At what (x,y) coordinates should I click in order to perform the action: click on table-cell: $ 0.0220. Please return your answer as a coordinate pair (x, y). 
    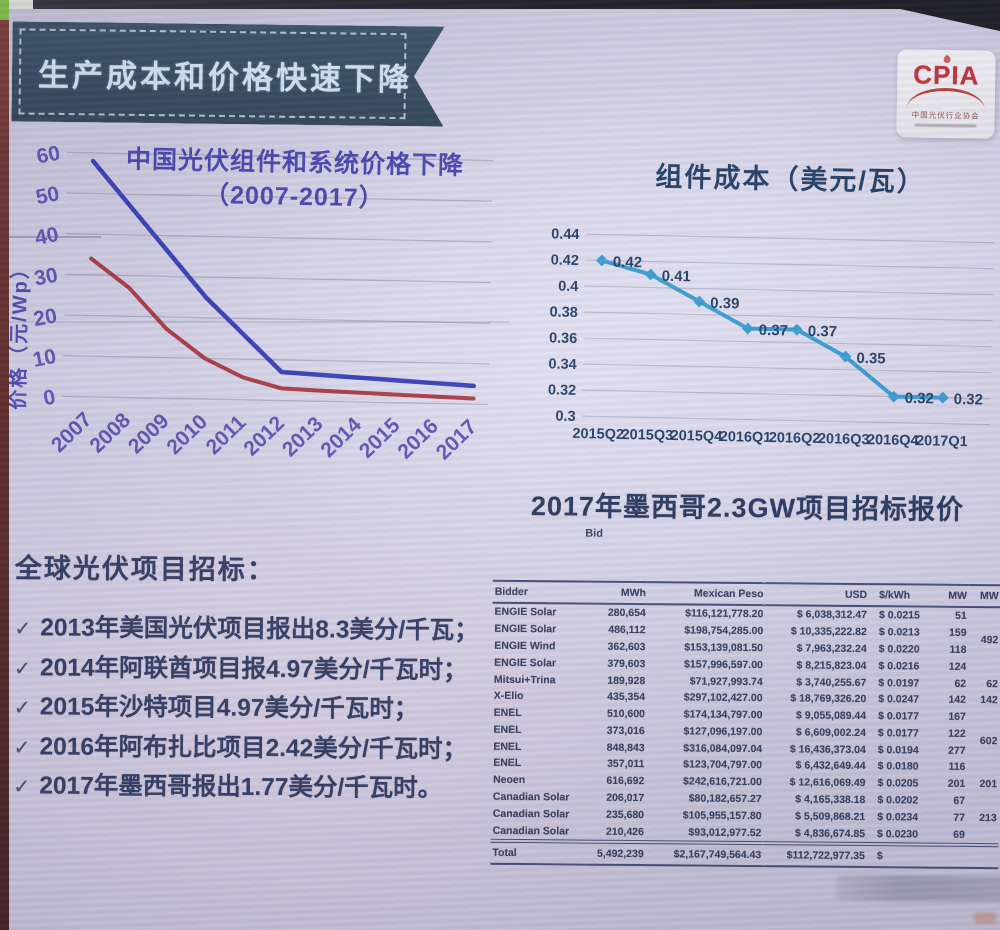
    Looking at the image, I should click on (899, 649).